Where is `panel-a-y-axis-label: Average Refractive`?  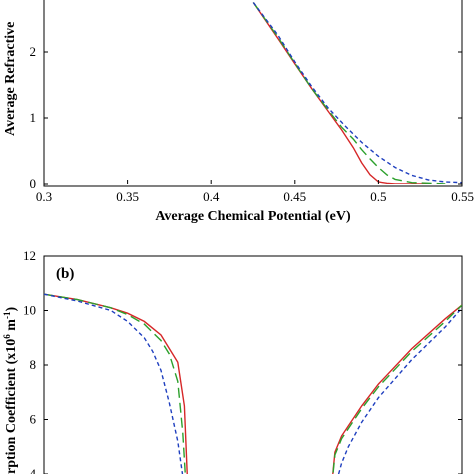
panel-a-y-axis-label: Average Refractive is located at coordinates (10, 79).